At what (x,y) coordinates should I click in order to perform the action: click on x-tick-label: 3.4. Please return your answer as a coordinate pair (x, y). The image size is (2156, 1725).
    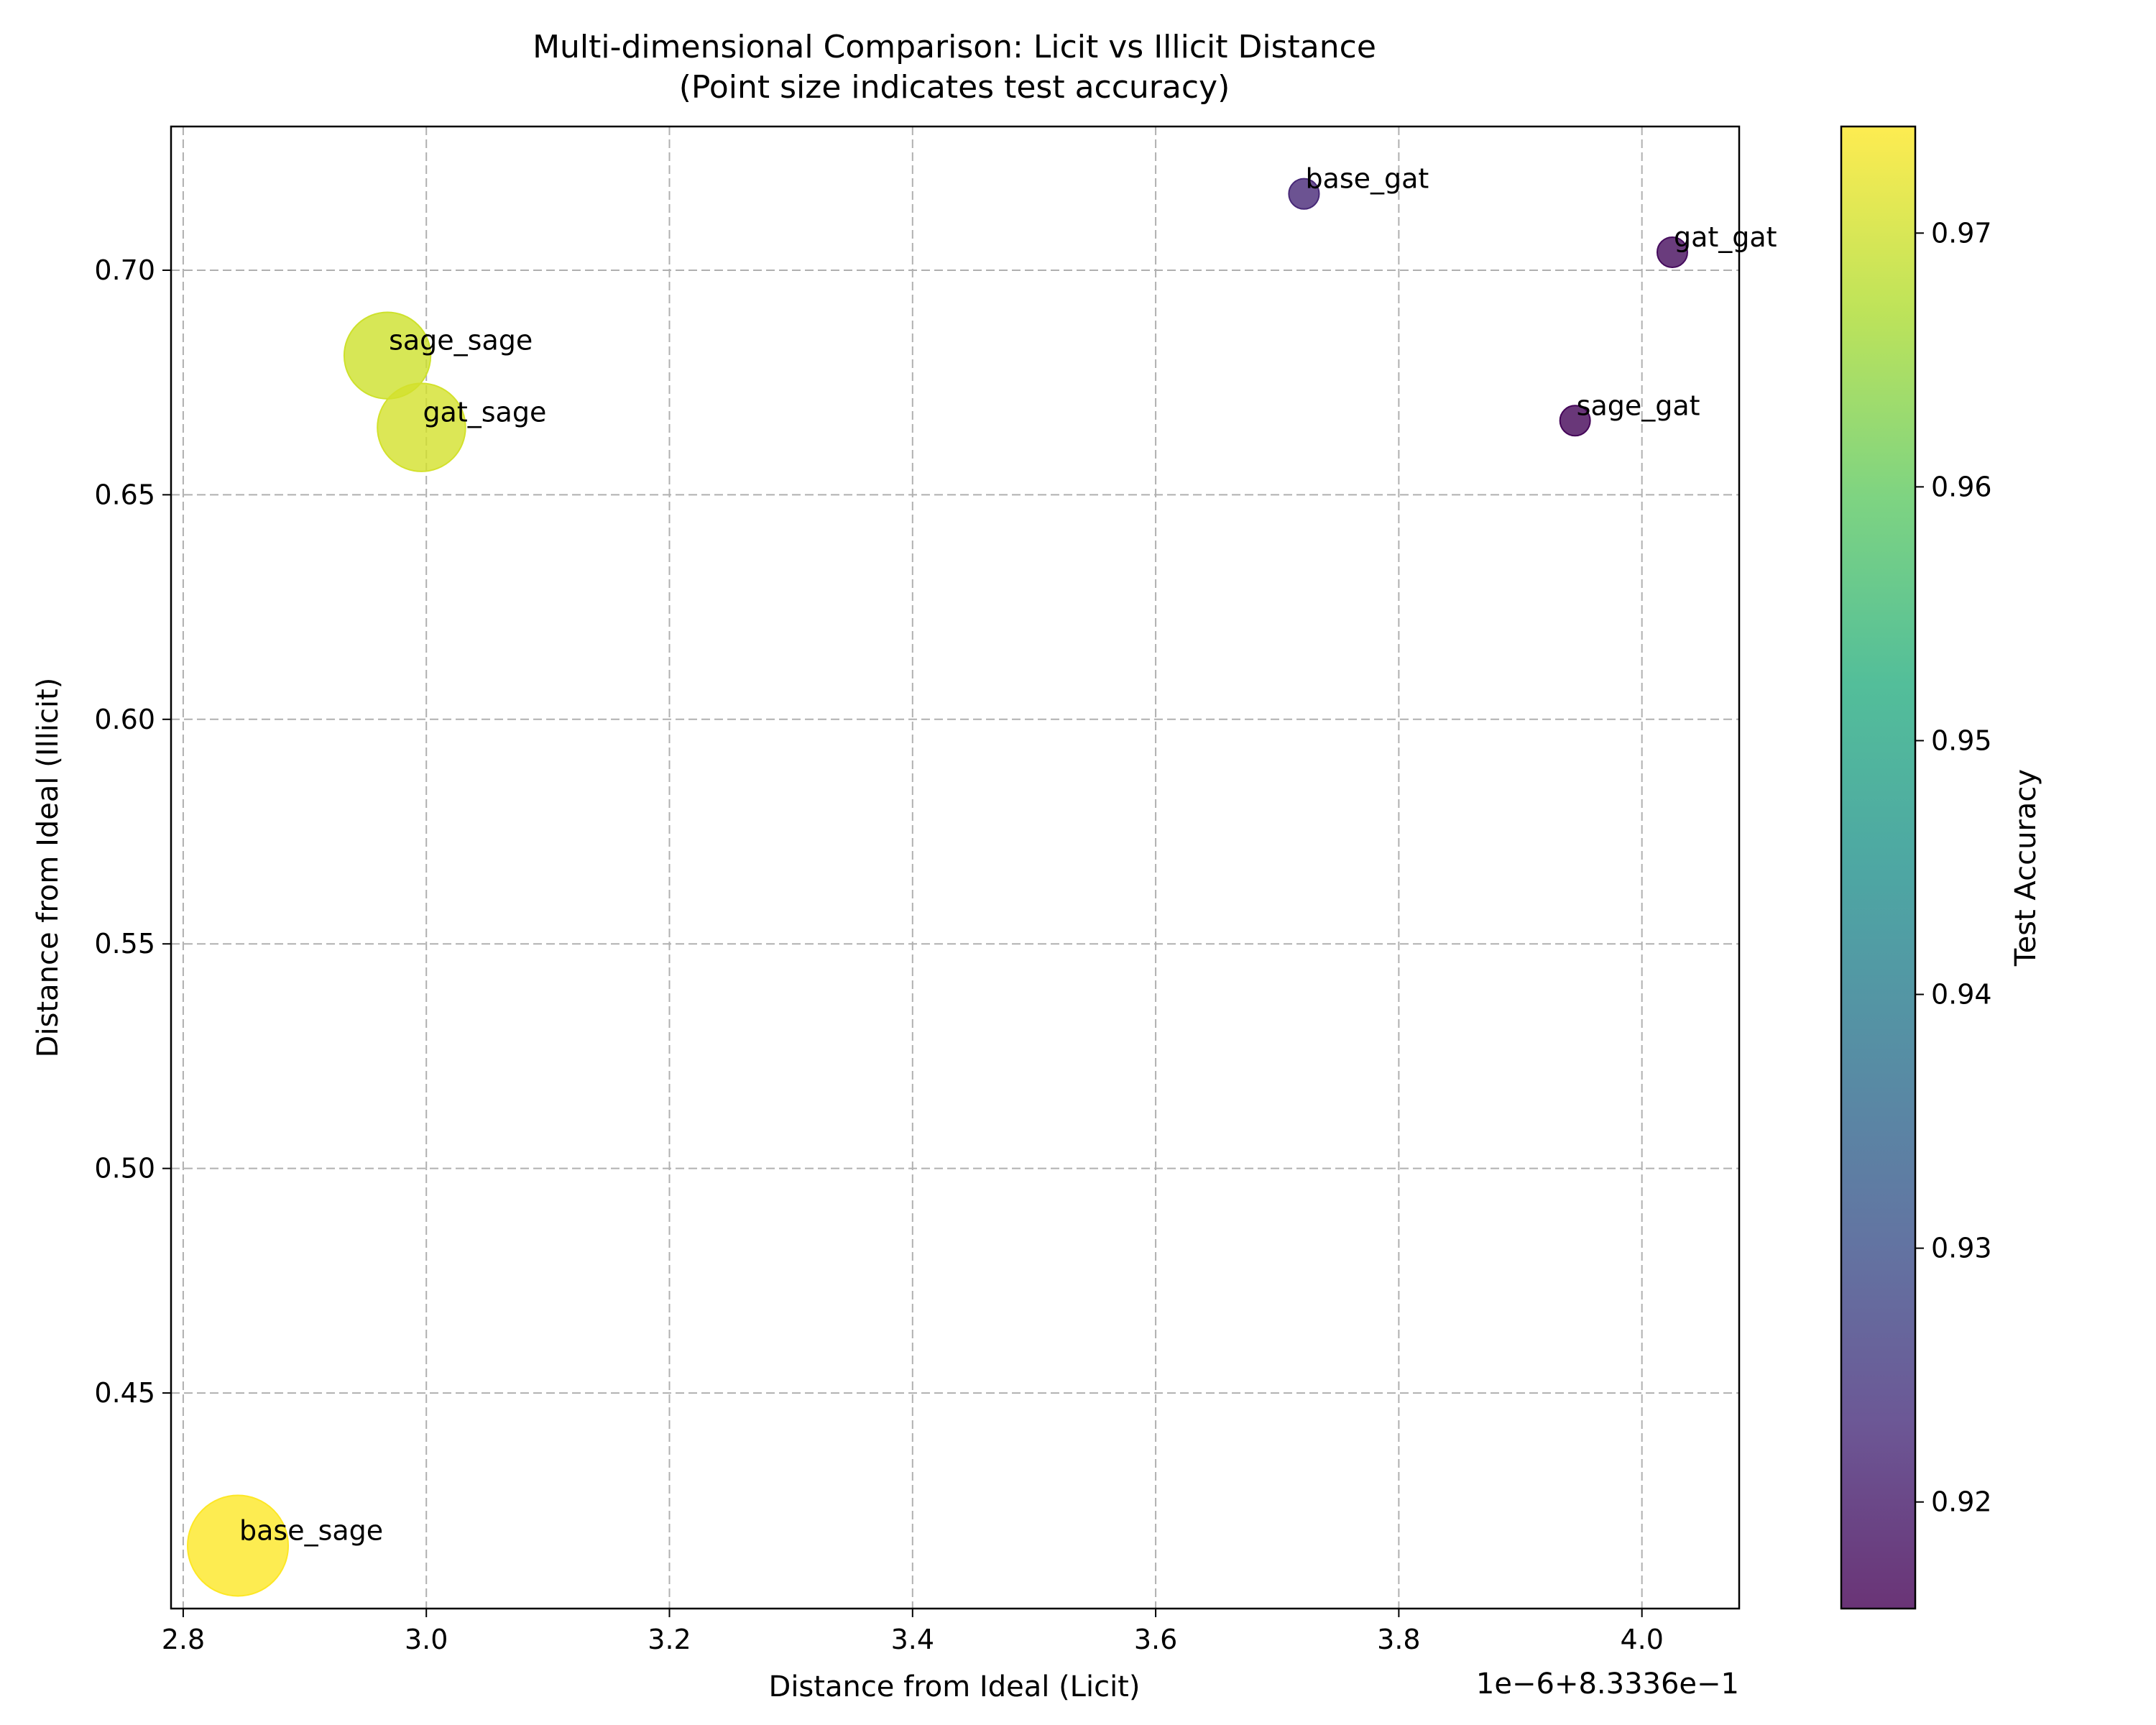
    Looking at the image, I should click on (912, 1639).